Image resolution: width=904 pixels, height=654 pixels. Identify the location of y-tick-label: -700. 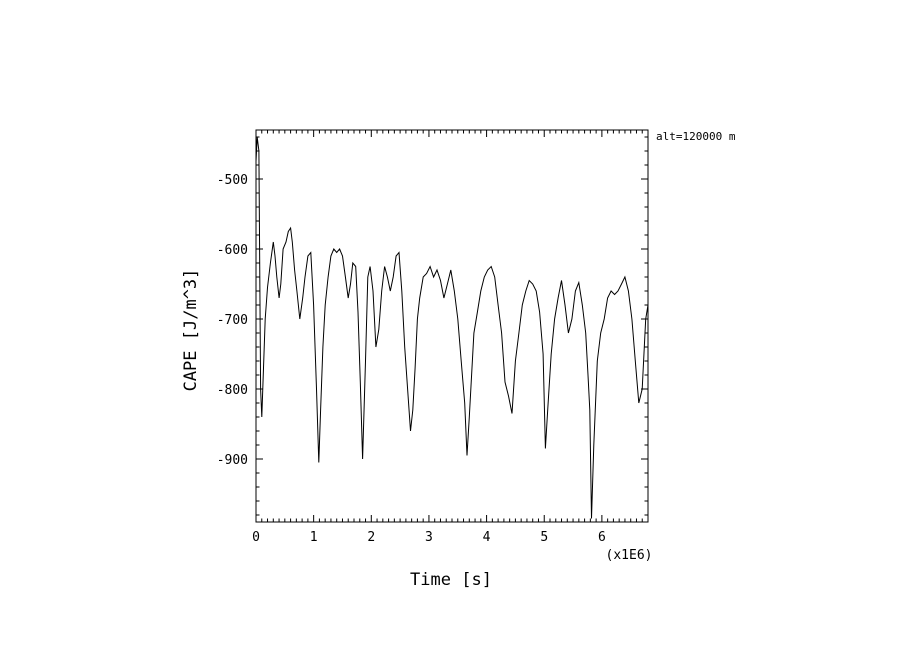
(232, 320).